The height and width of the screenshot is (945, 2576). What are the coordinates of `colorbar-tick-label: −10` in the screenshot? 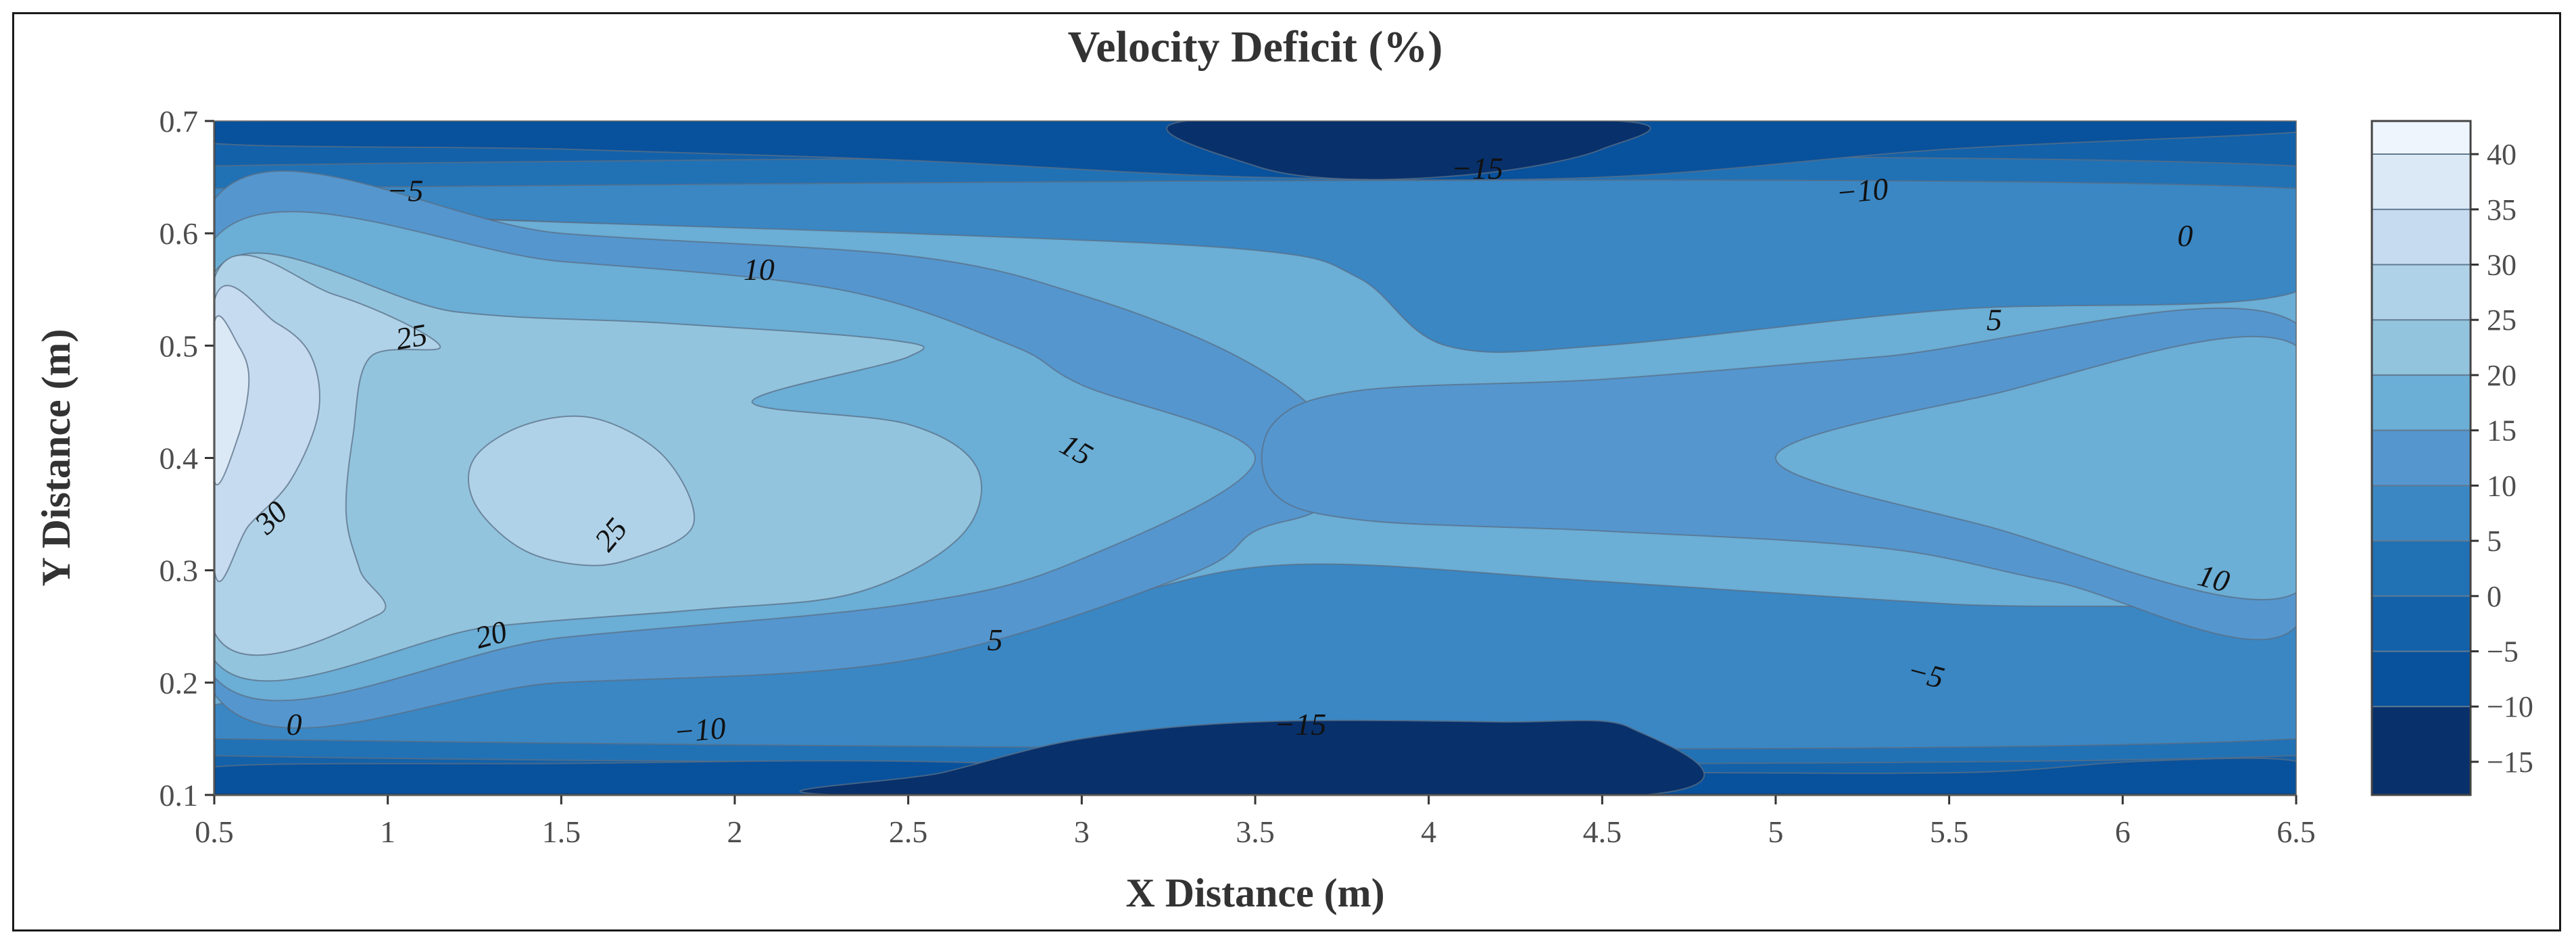 It's located at (2510, 706).